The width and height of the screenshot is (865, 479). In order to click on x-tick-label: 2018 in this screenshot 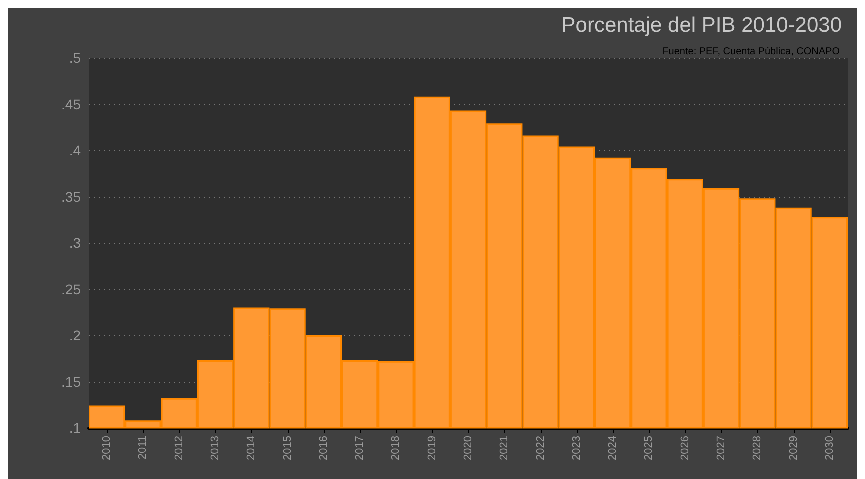, I will do `click(396, 448)`.